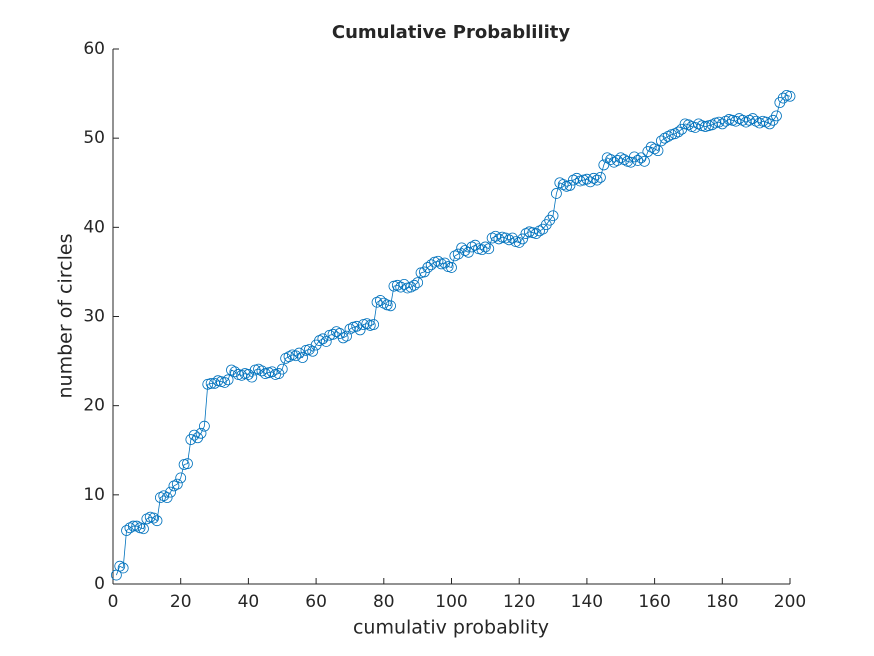 The width and height of the screenshot is (874, 656). I want to click on y-tick-label: 30, so click(94, 317).